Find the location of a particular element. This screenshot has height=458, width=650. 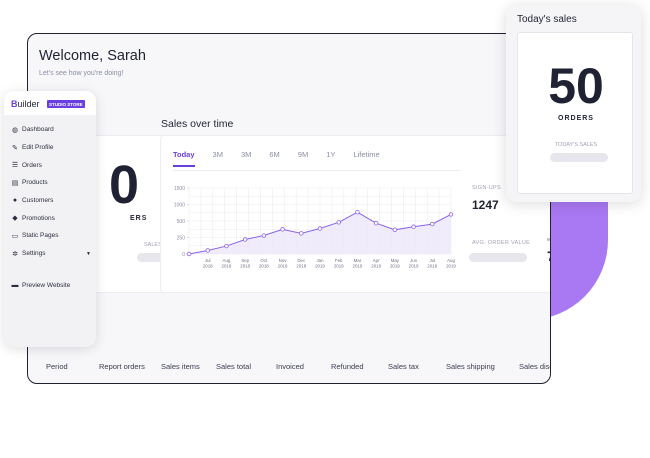

user-icon: ● is located at coordinates (15, 201).